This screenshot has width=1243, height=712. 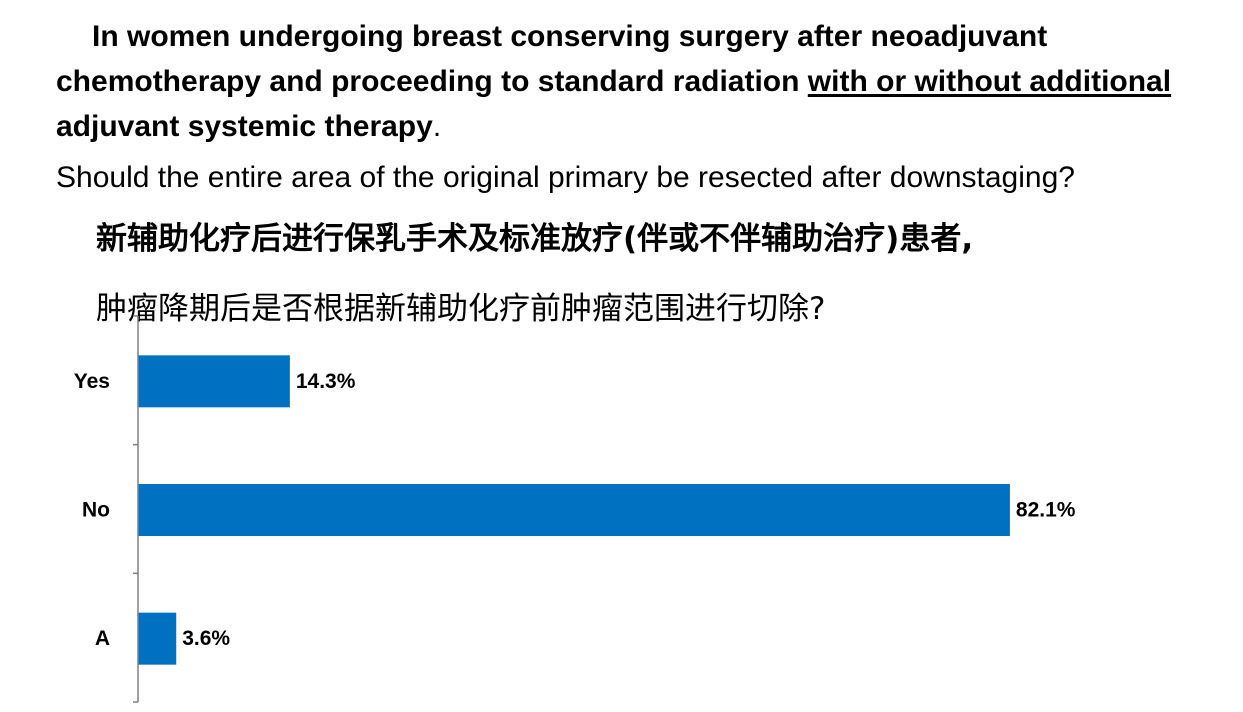 What do you see at coordinates (214, 381) in the screenshot?
I see `bar-yes` at bounding box center [214, 381].